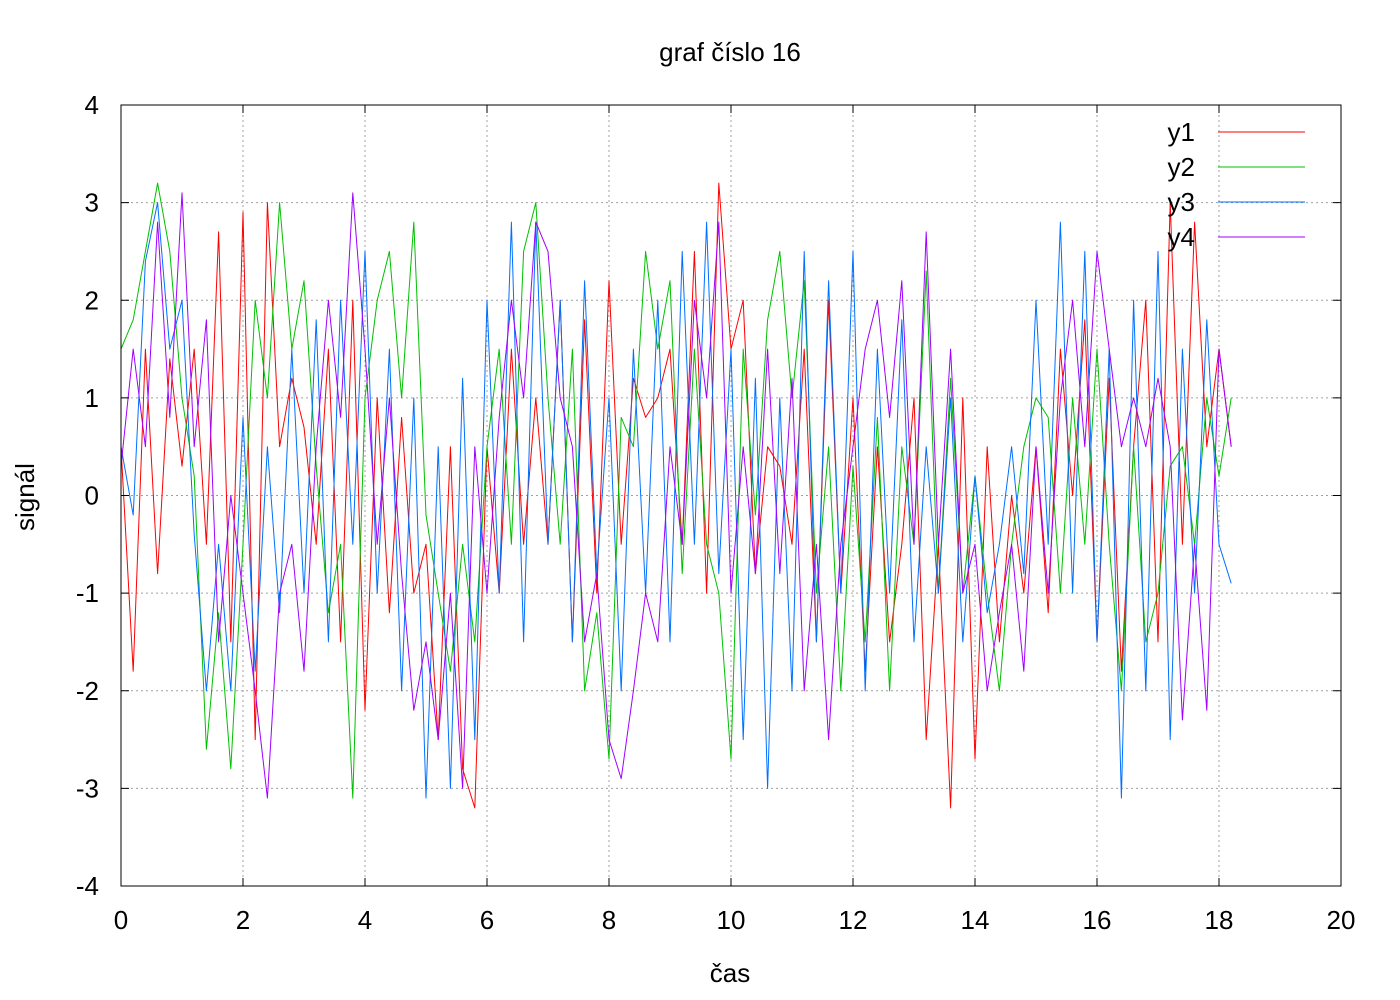 This screenshot has width=1400, height=1000. Describe the element at coordinates (87, 691) in the screenshot. I see `y-tick-label: -2` at that location.